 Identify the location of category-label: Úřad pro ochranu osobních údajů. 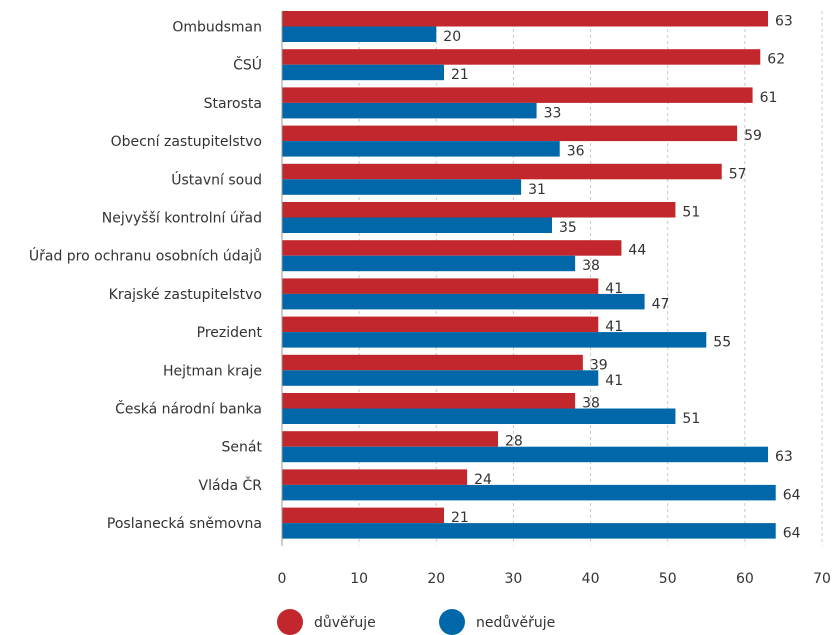
(145, 256).